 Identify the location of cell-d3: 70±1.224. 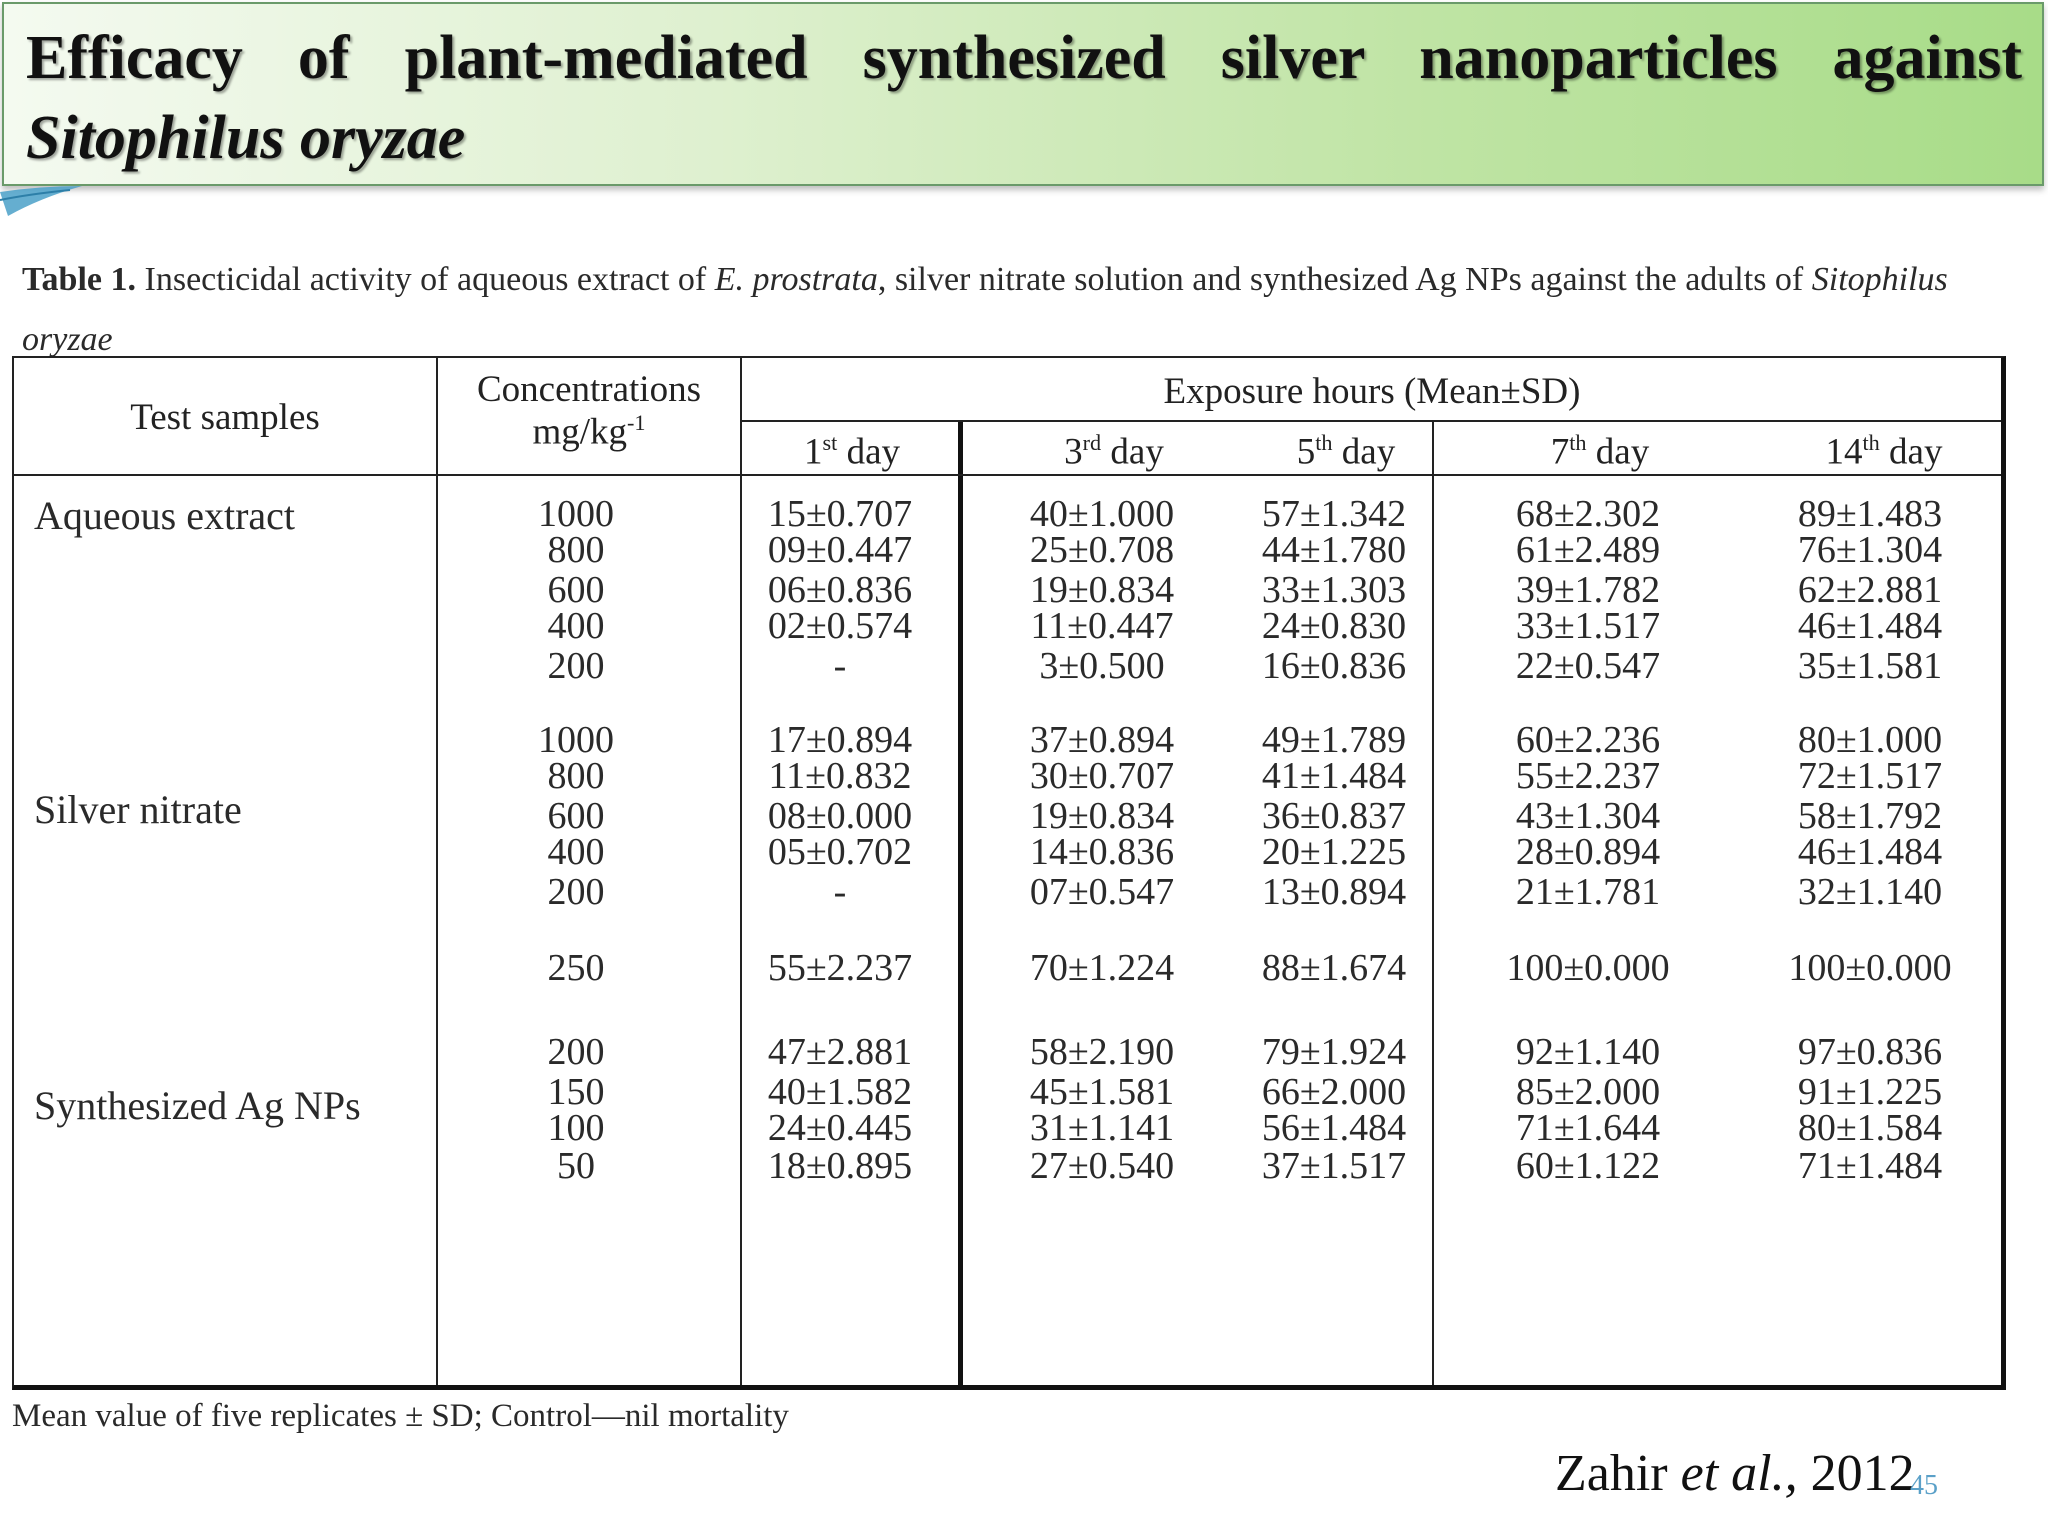
(1102, 968).